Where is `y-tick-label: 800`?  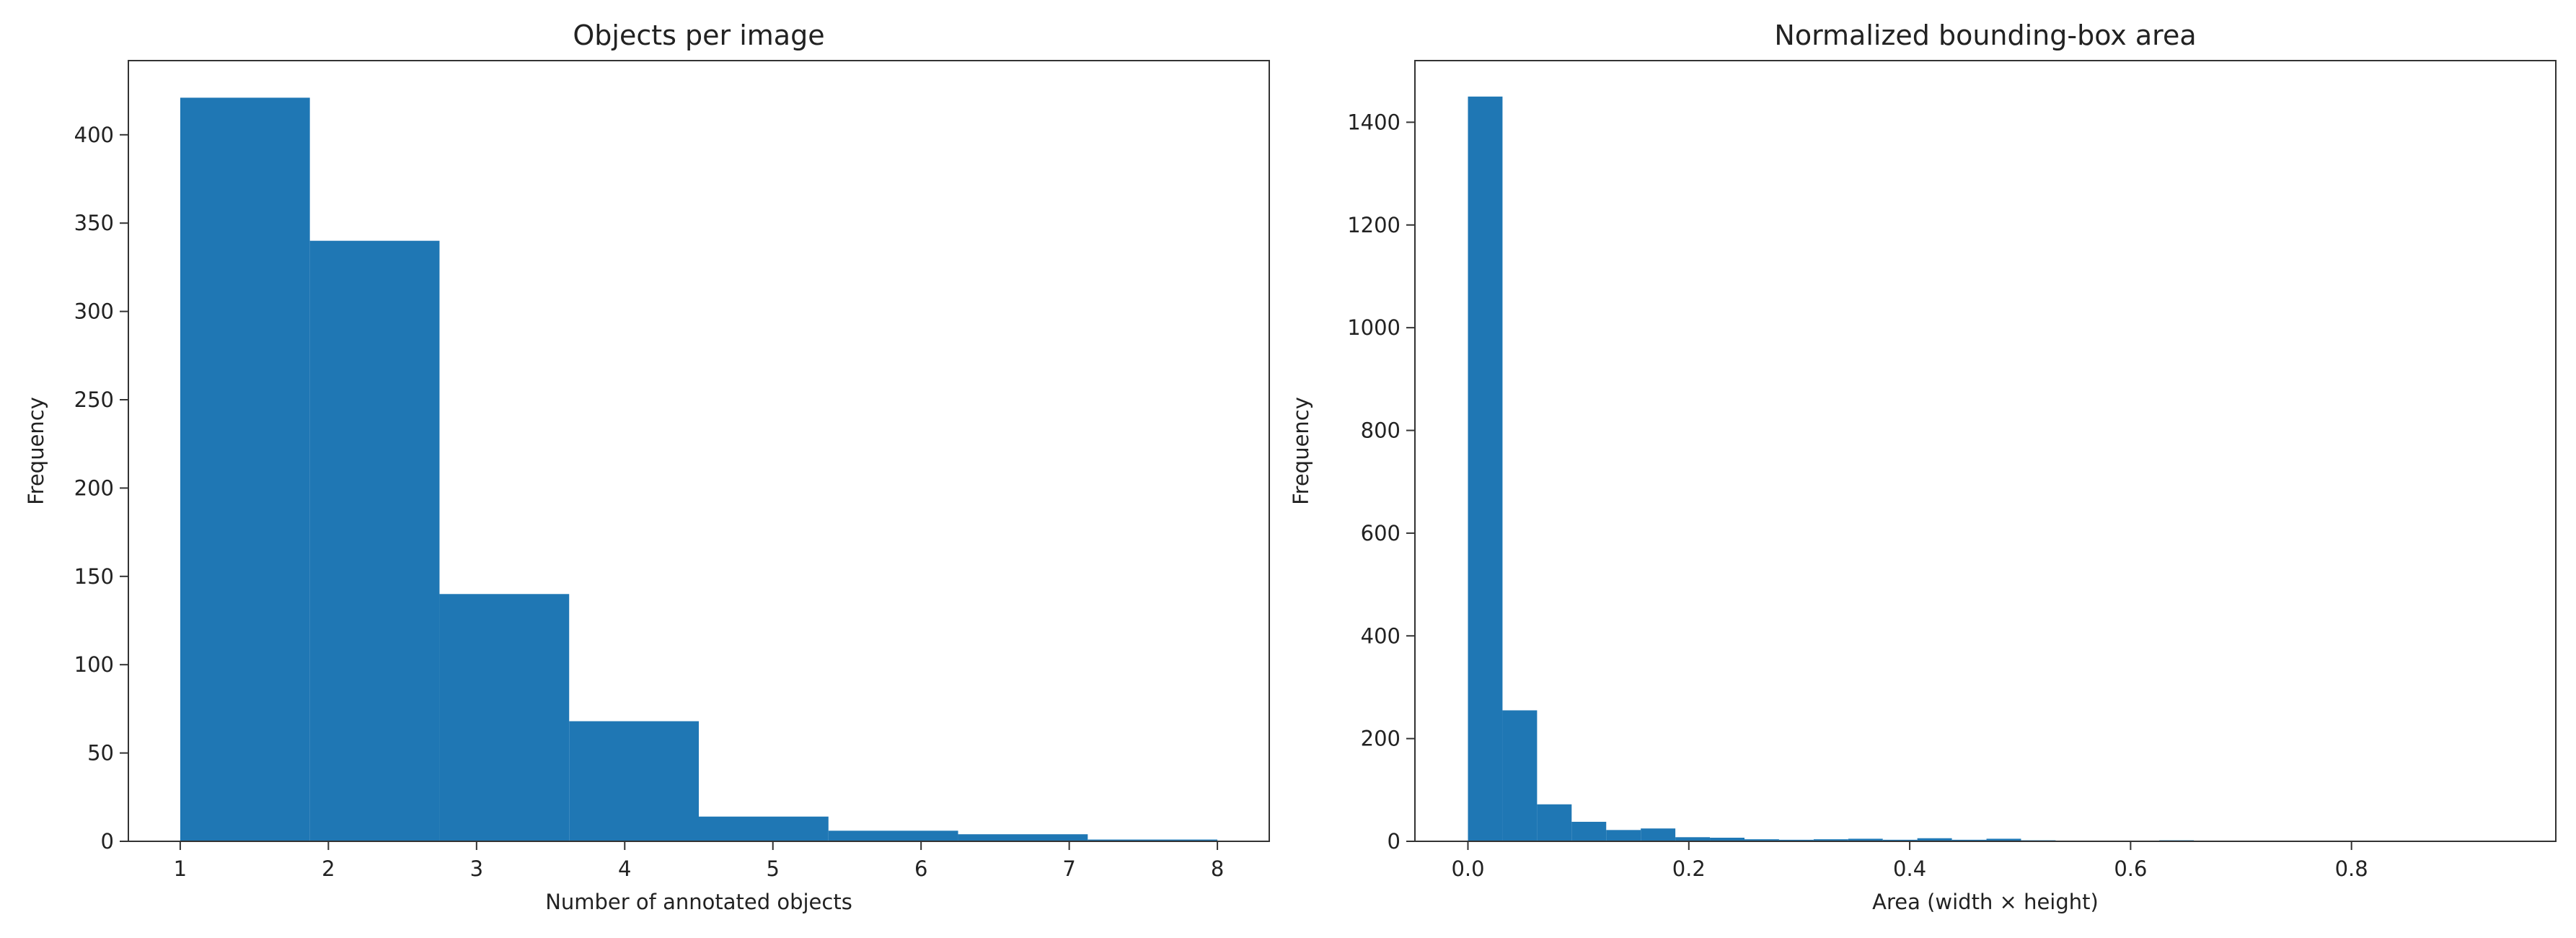
y-tick-label: 800 is located at coordinates (1381, 431).